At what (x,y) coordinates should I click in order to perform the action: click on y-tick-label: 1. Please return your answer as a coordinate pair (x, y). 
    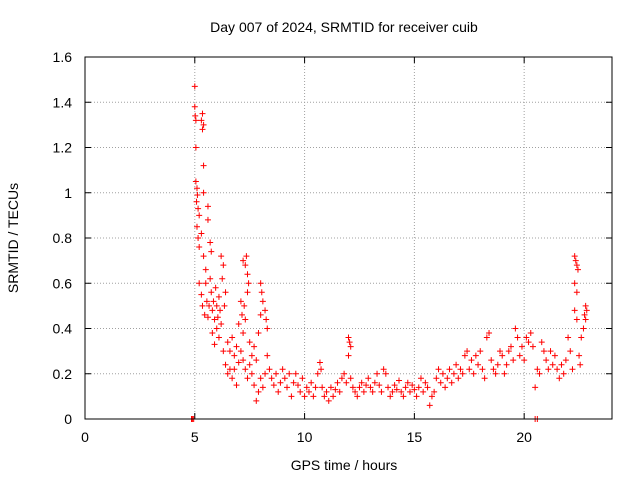
    Looking at the image, I should click on (68, 193).